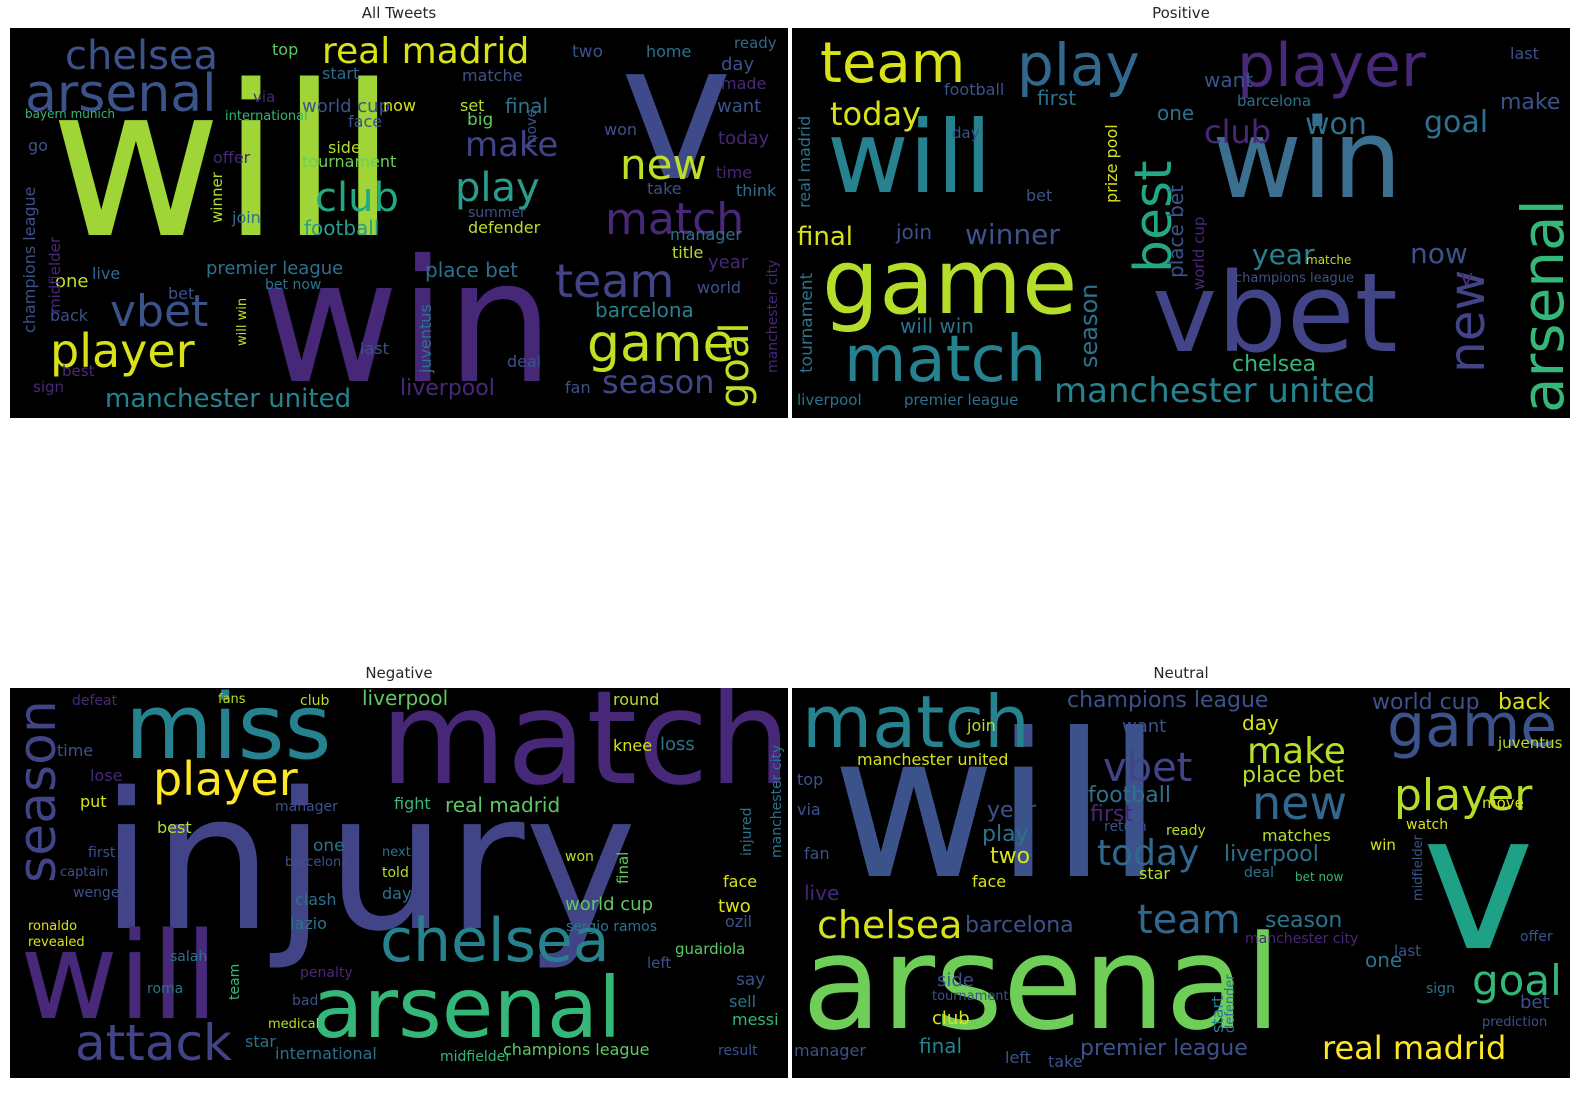 The image size is (1589, 1098). I want to click on cloud-word: messi, so click(755, 1019).